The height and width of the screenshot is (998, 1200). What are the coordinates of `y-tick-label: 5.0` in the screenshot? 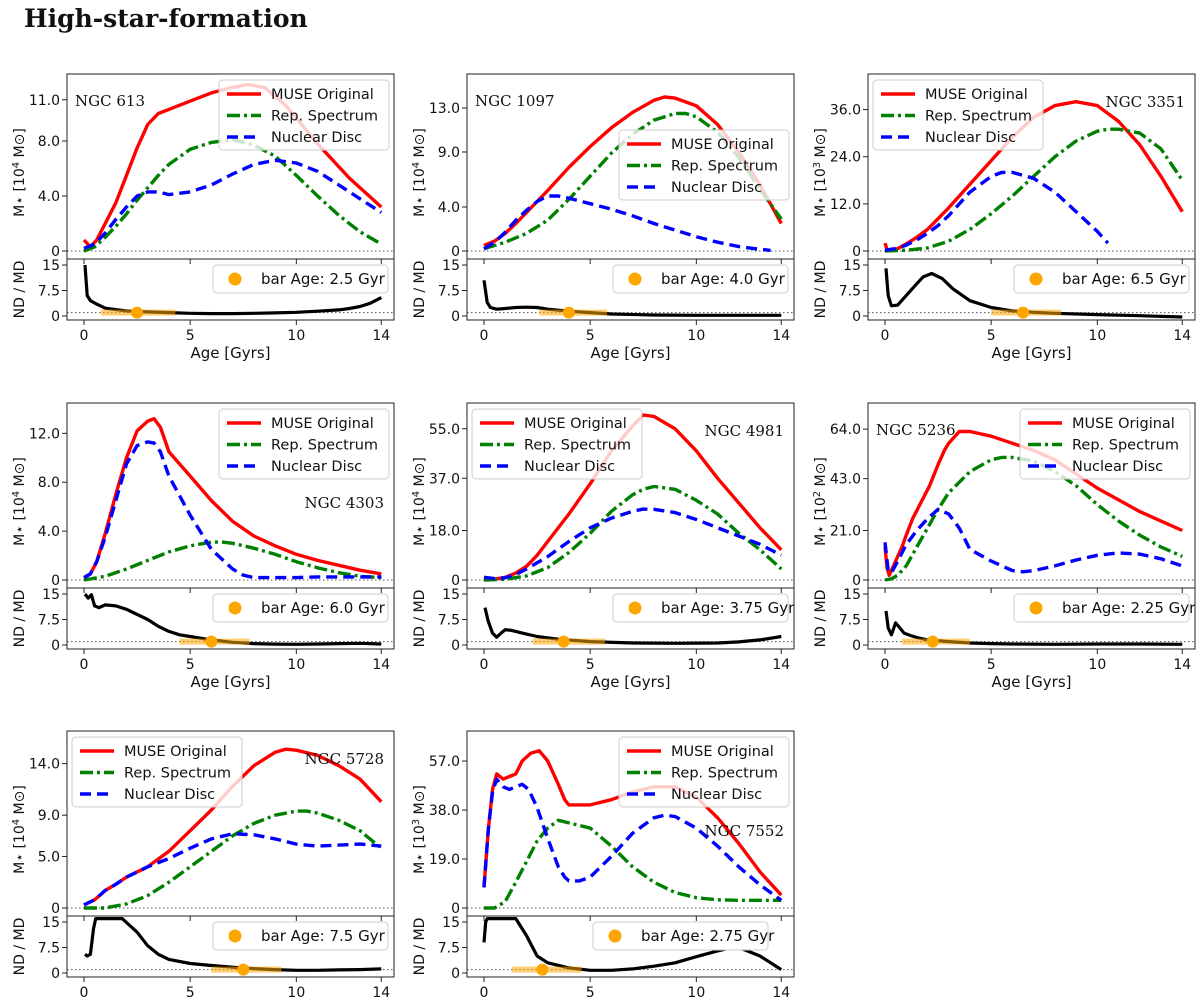 It's located at (49, 857).